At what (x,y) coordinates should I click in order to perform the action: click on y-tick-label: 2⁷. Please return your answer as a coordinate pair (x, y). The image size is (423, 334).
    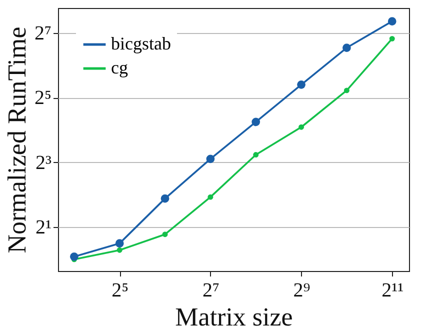
    Looking at the image, I should click on (43, 33).